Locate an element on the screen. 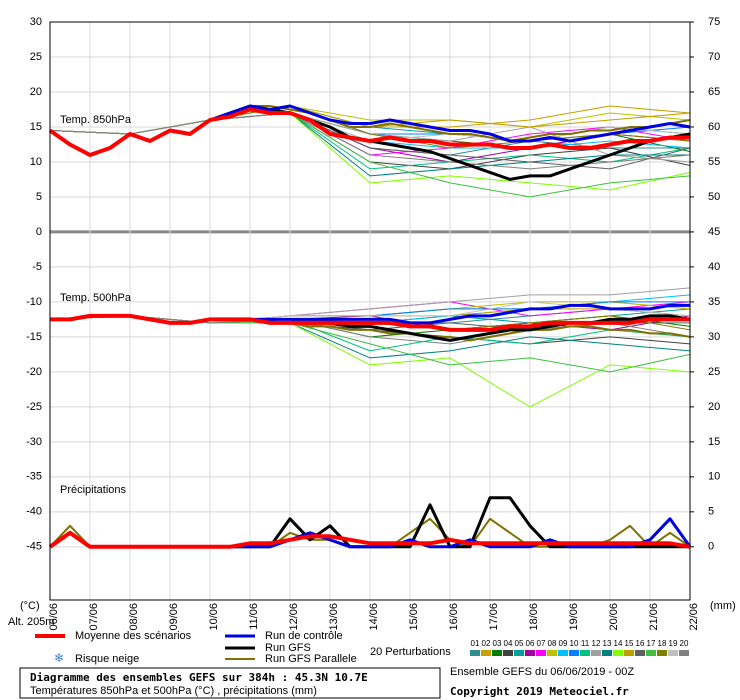  legend-label: 14 is located at coordinates (618, 643).